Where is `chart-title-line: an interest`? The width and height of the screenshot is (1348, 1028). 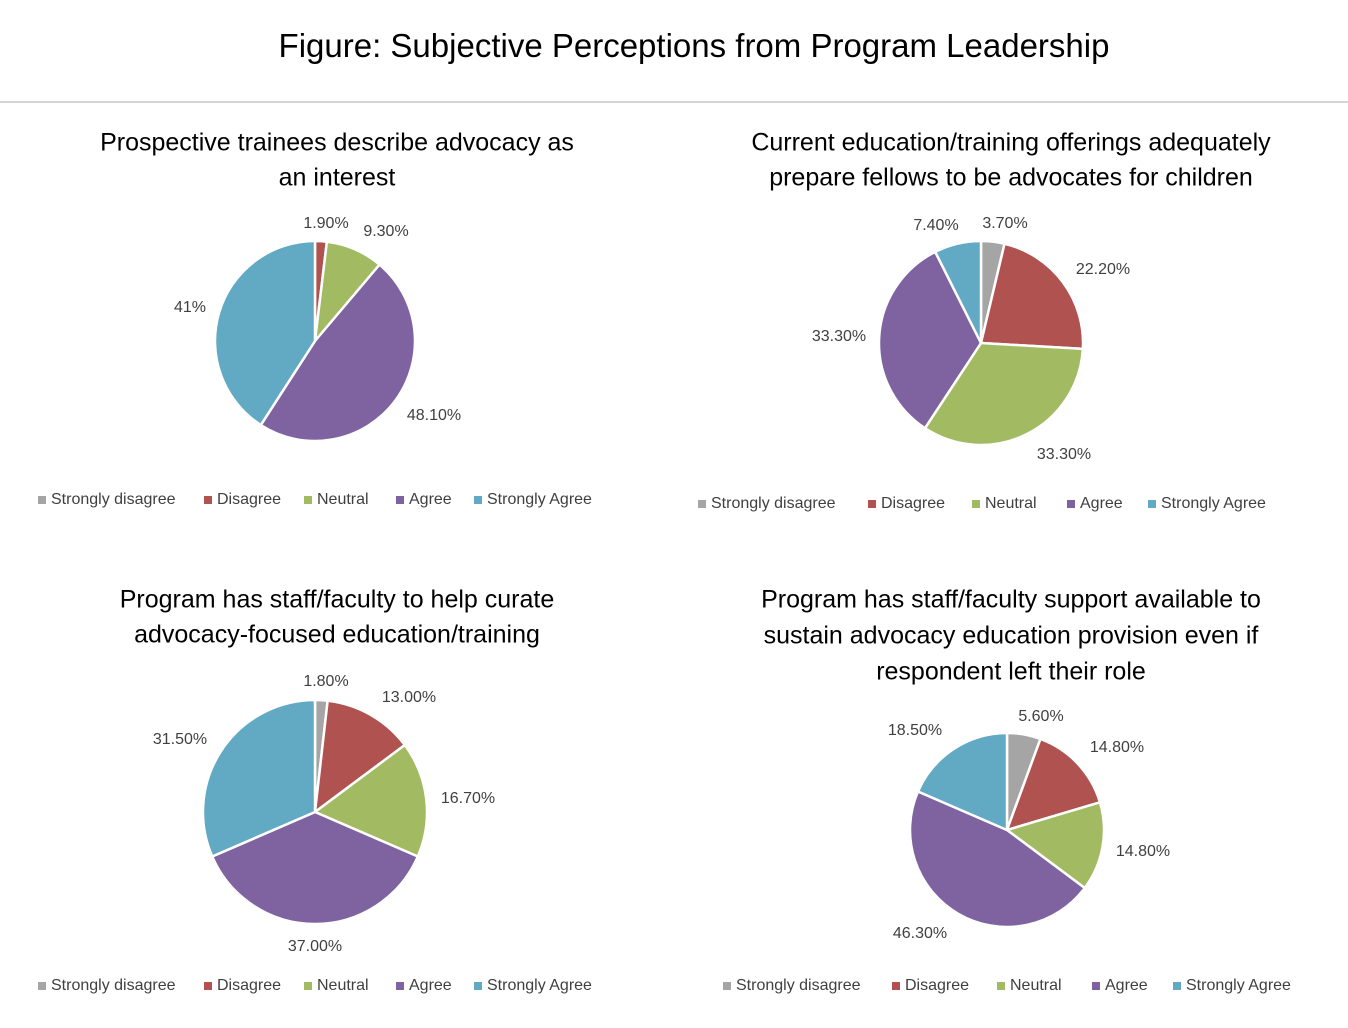 chart-title-line: an interest is located at coordinates (337, 178).